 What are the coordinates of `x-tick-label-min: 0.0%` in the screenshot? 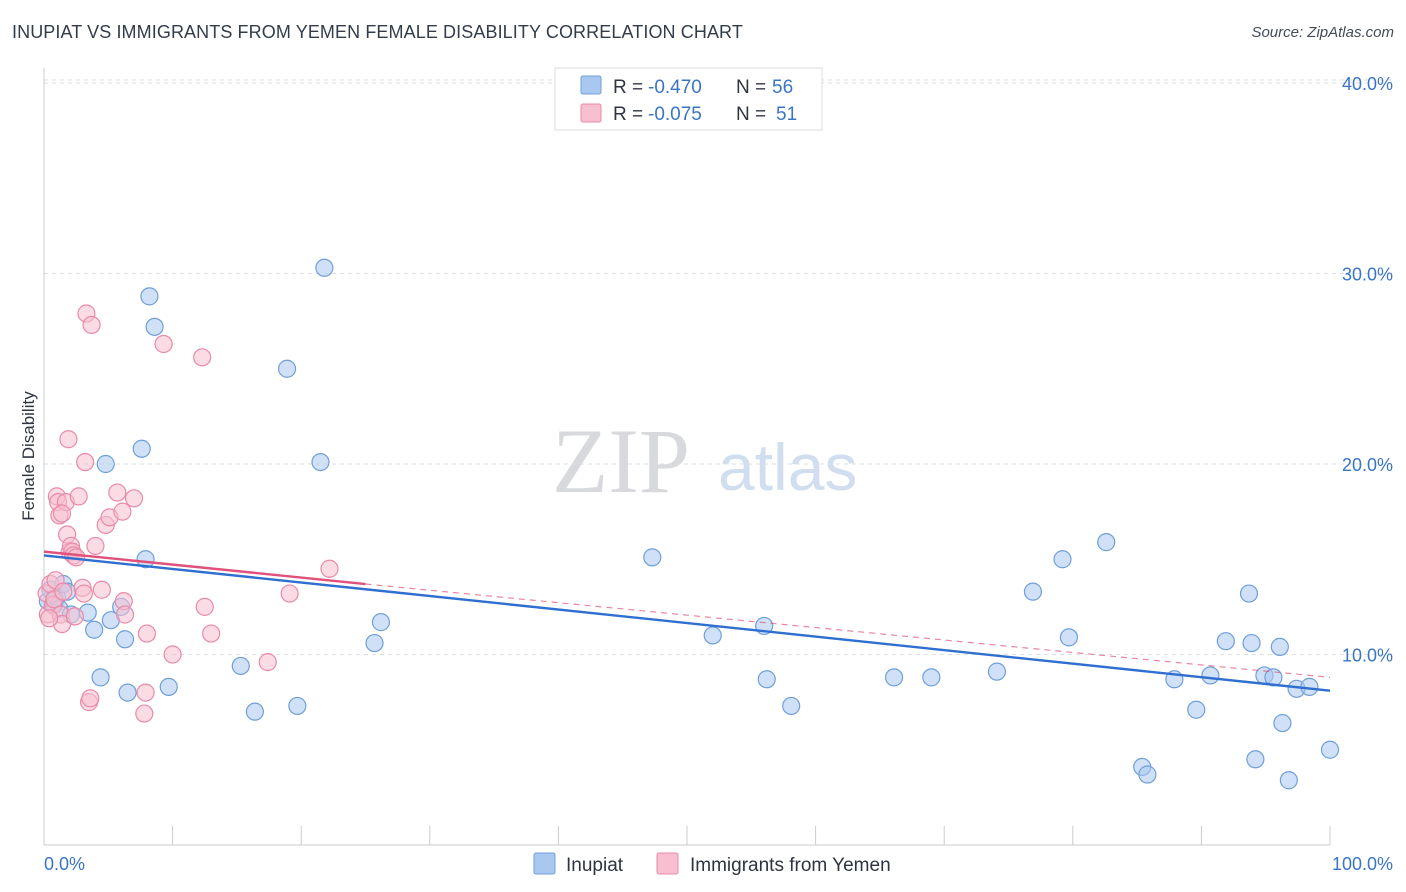 It's located at (64, 864).